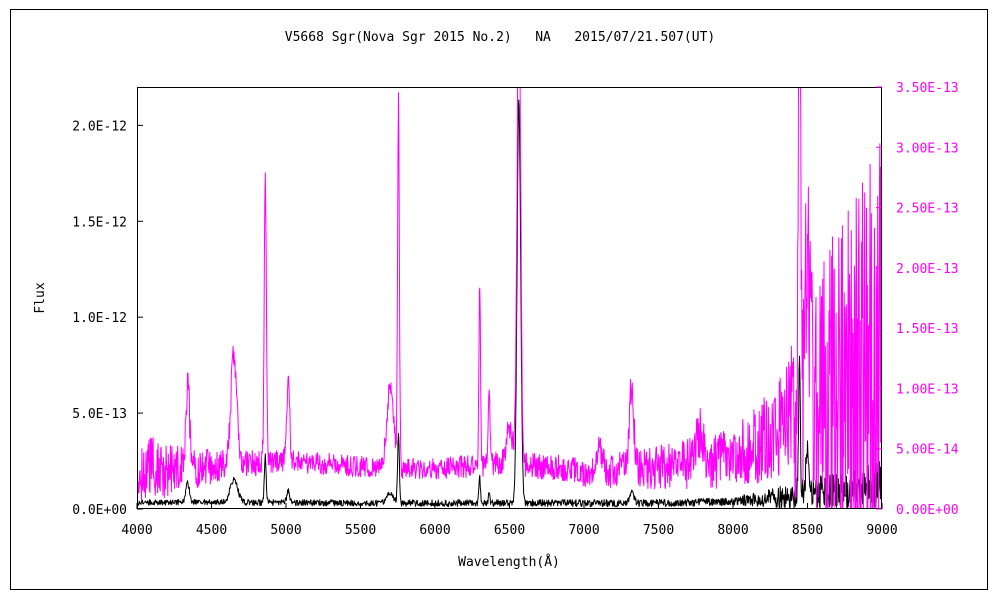  What do you see at coordinates (136, 530) in the screenshot?
I see `x-tick-label: 4000` at bounding box center [136, 530].